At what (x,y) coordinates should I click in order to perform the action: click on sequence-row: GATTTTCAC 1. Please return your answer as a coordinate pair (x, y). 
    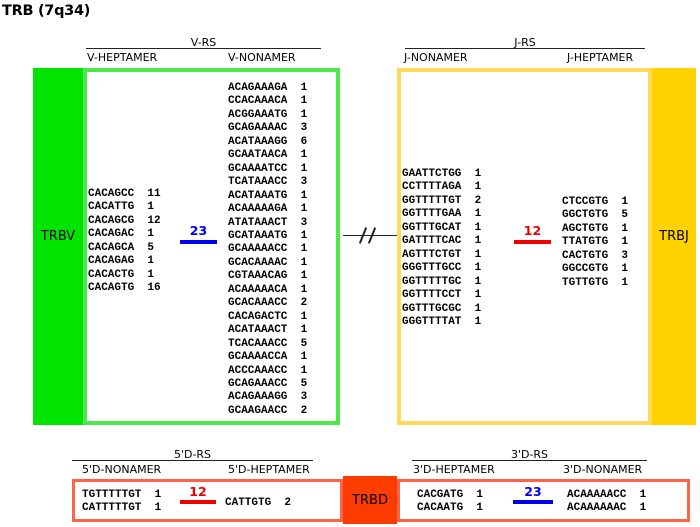
    Looking at the image, I should click on (442, 241).